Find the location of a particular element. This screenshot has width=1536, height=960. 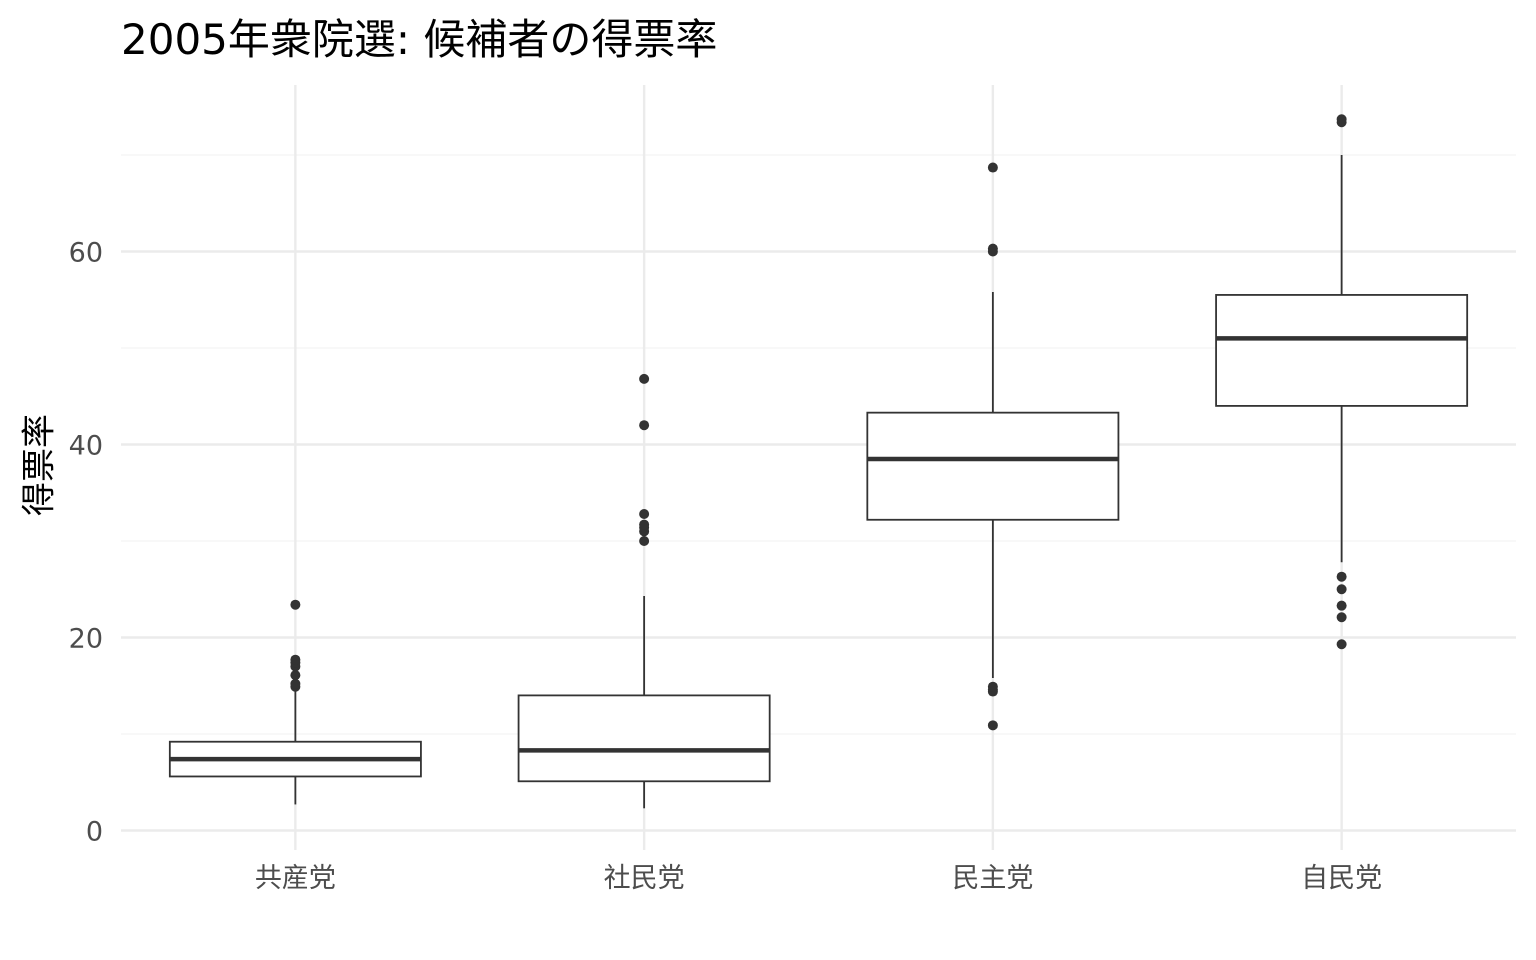

x-tick-label: 社民党 is located at coordinates (644, 878).